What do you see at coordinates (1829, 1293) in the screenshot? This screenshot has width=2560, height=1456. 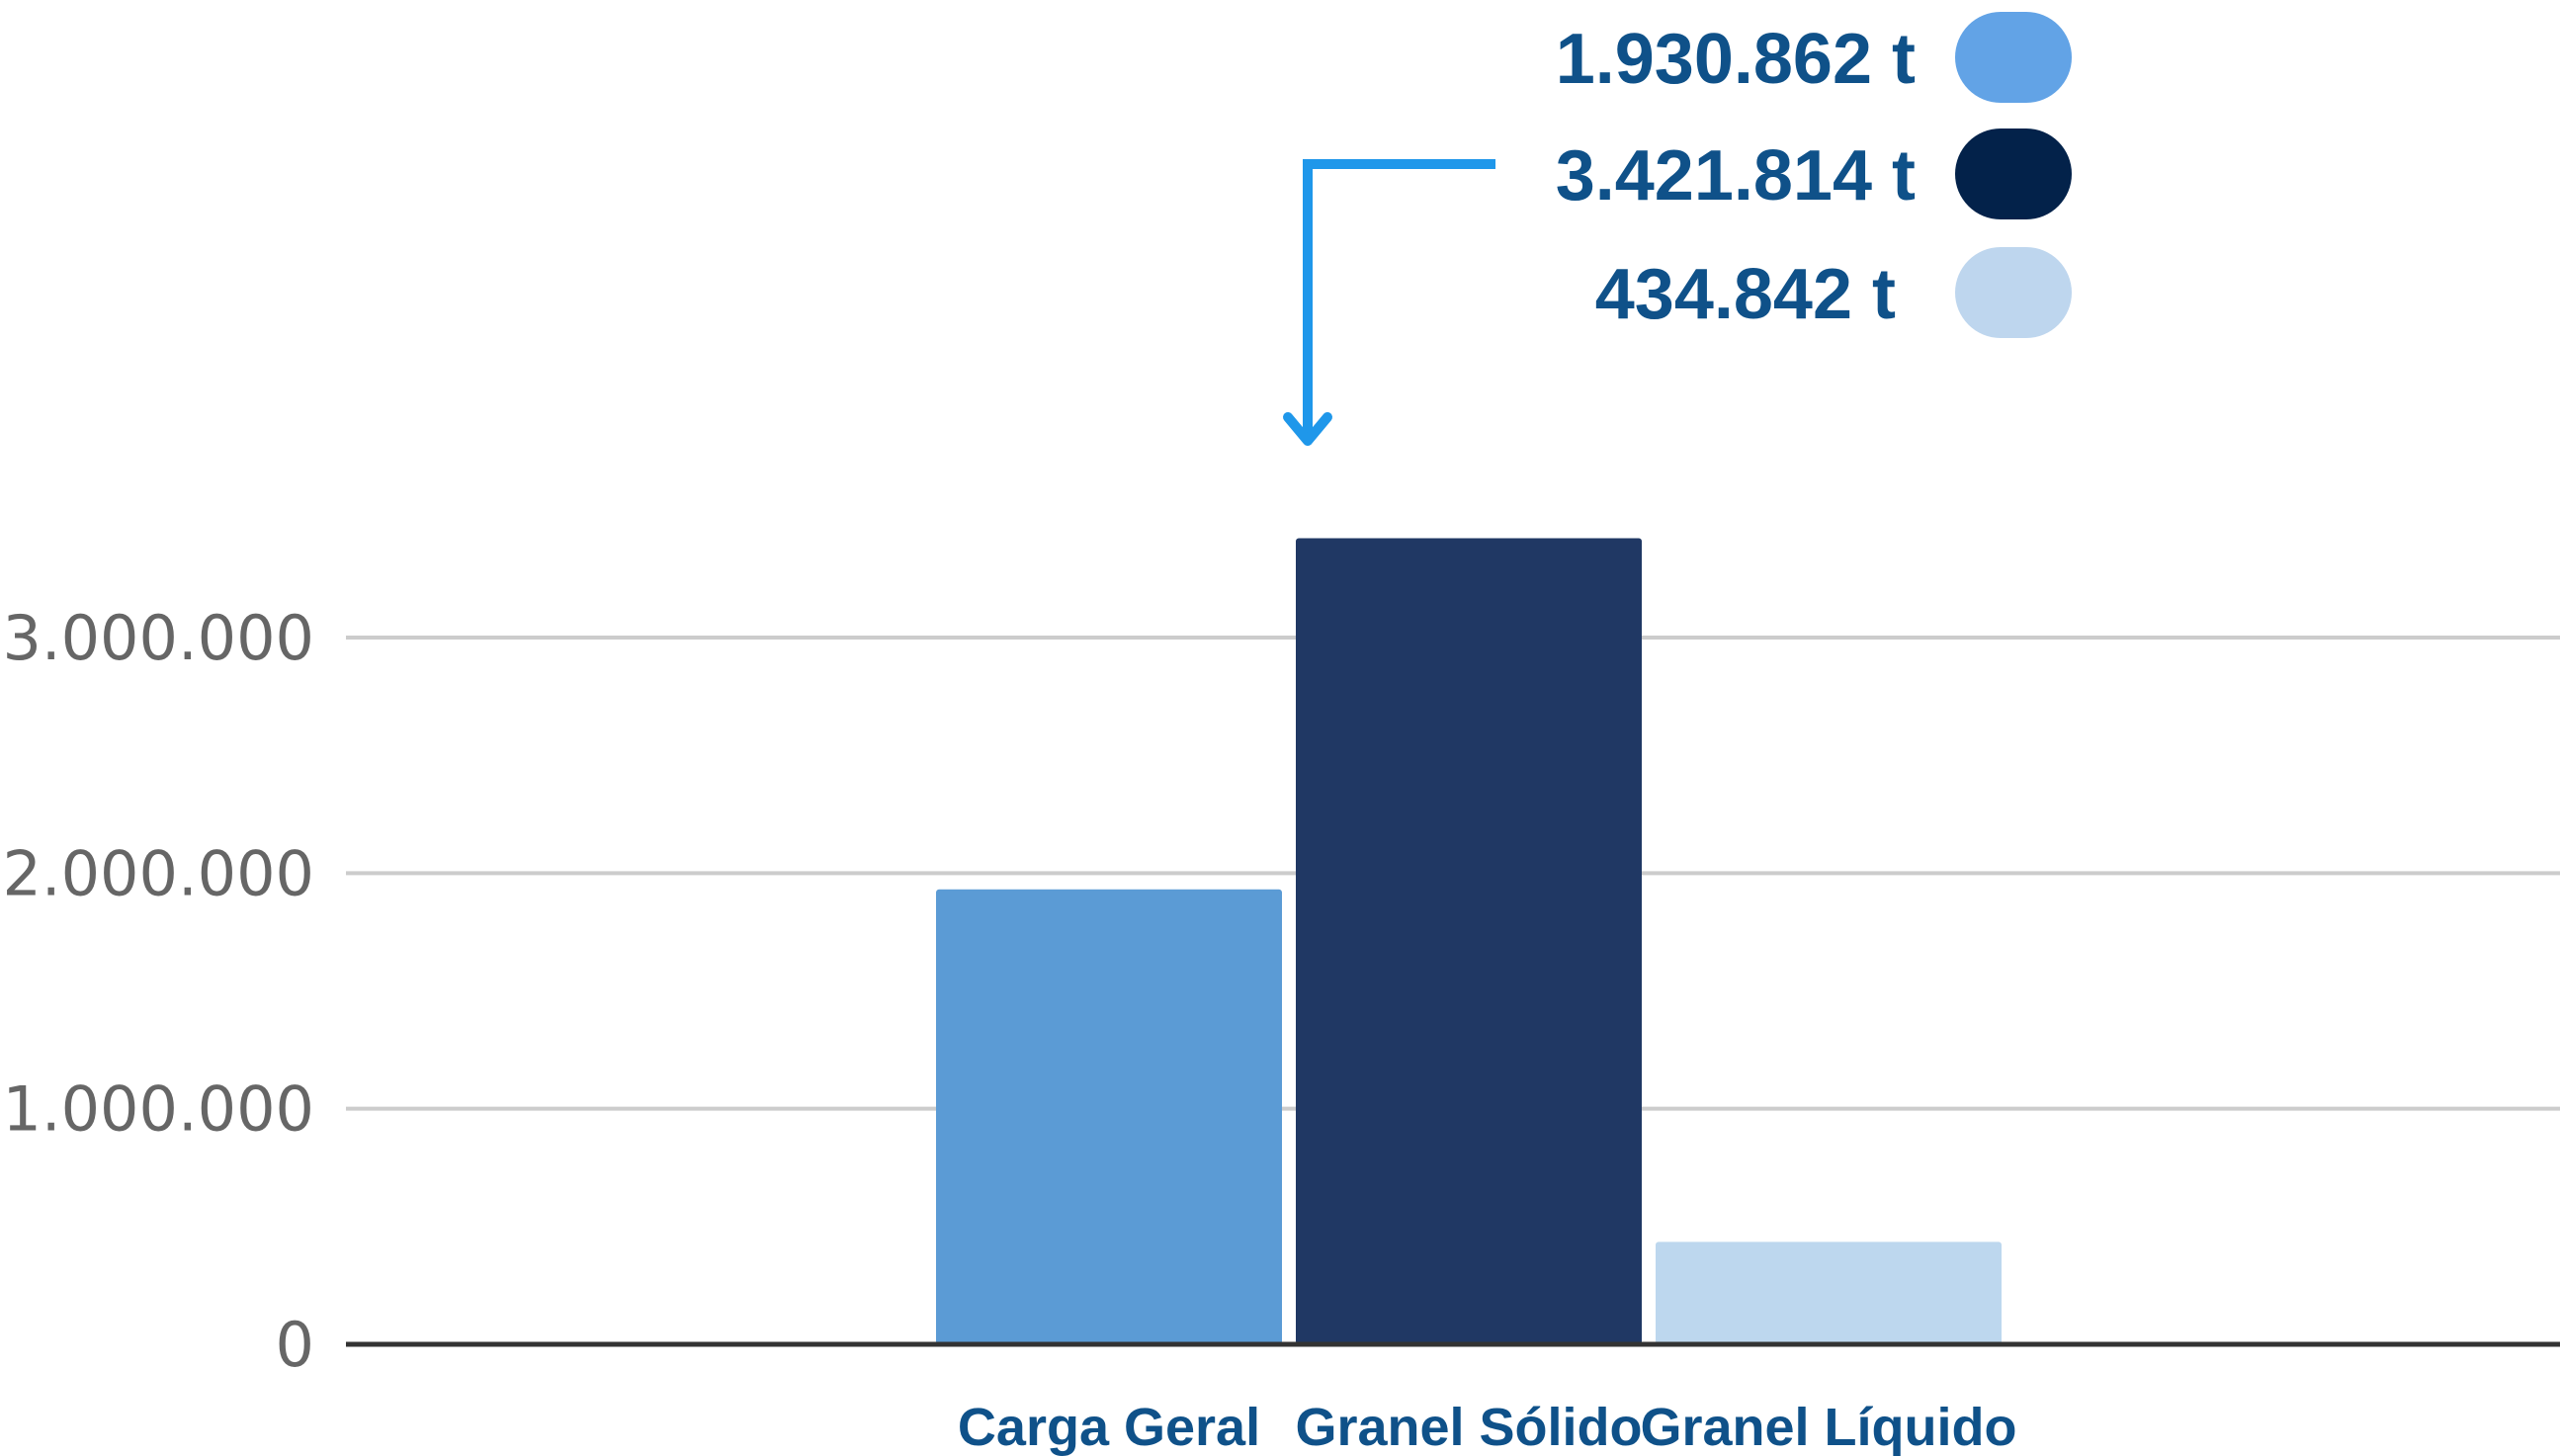 I see `bar-granel-líquido` at bounding box center [1829, 1293].